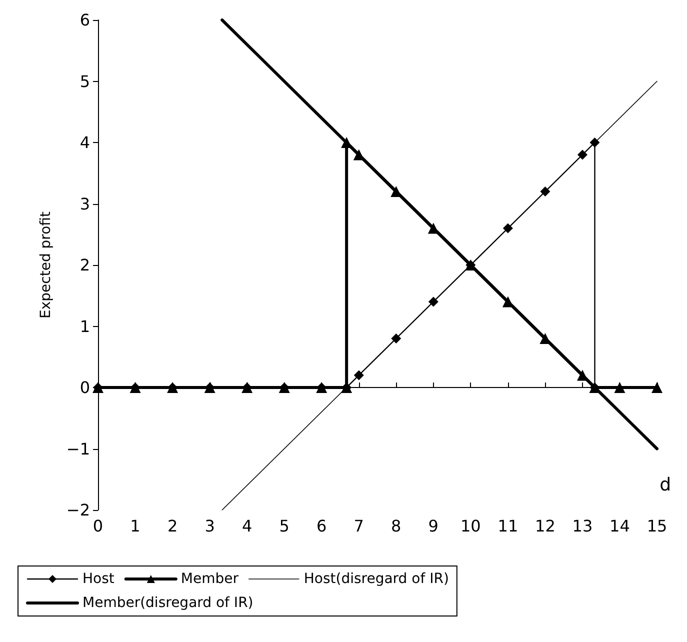  I want to click on x-tick-label: 0, so click(98, 526).